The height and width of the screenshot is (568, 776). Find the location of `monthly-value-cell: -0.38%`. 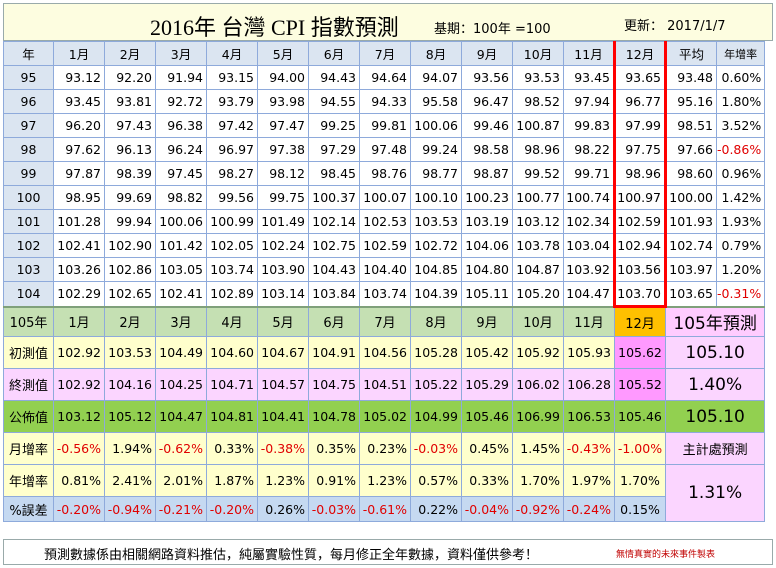

monthly-value-cell: -0.38% is located at coordinates (283, 448).